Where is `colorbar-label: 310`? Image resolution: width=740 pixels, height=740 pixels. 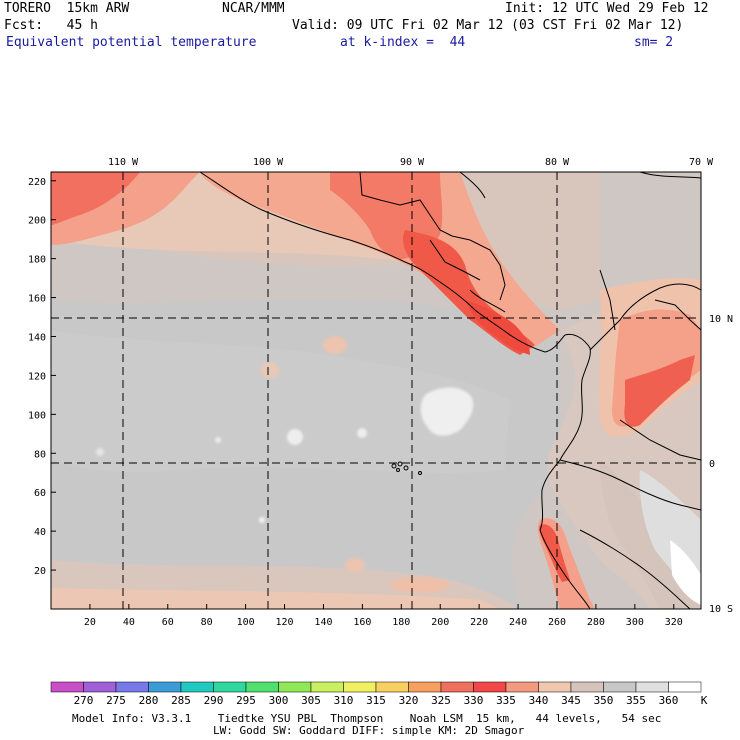
colorbar-label: 310 is located at coordinates (344, 700).